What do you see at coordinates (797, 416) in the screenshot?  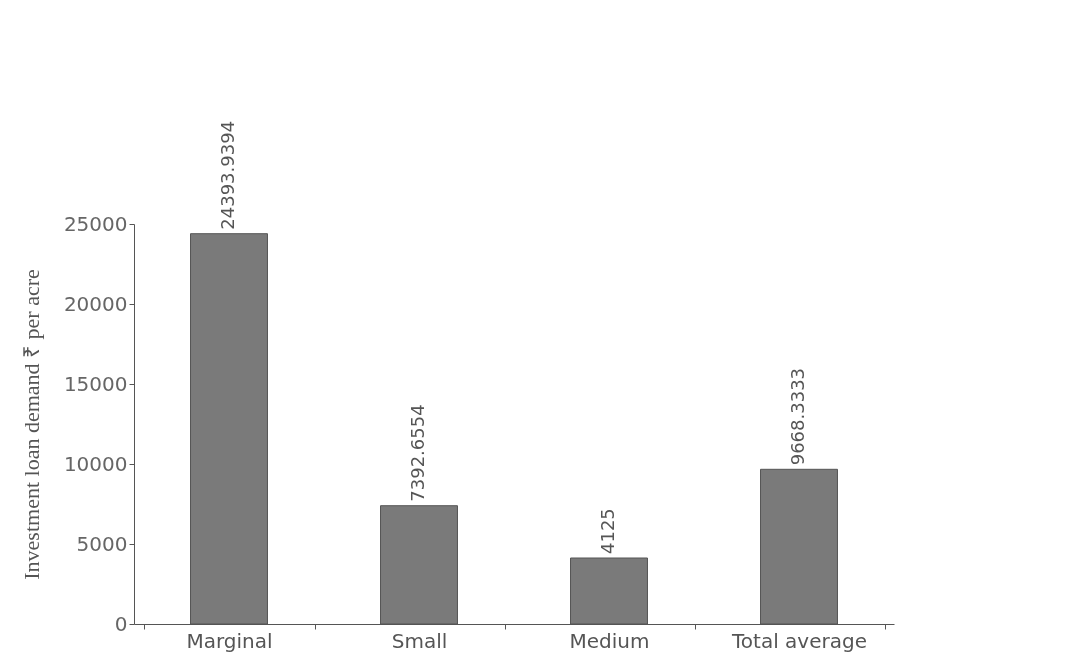 I see `data-label: 9668.3333` at bounding box center [797, 416].